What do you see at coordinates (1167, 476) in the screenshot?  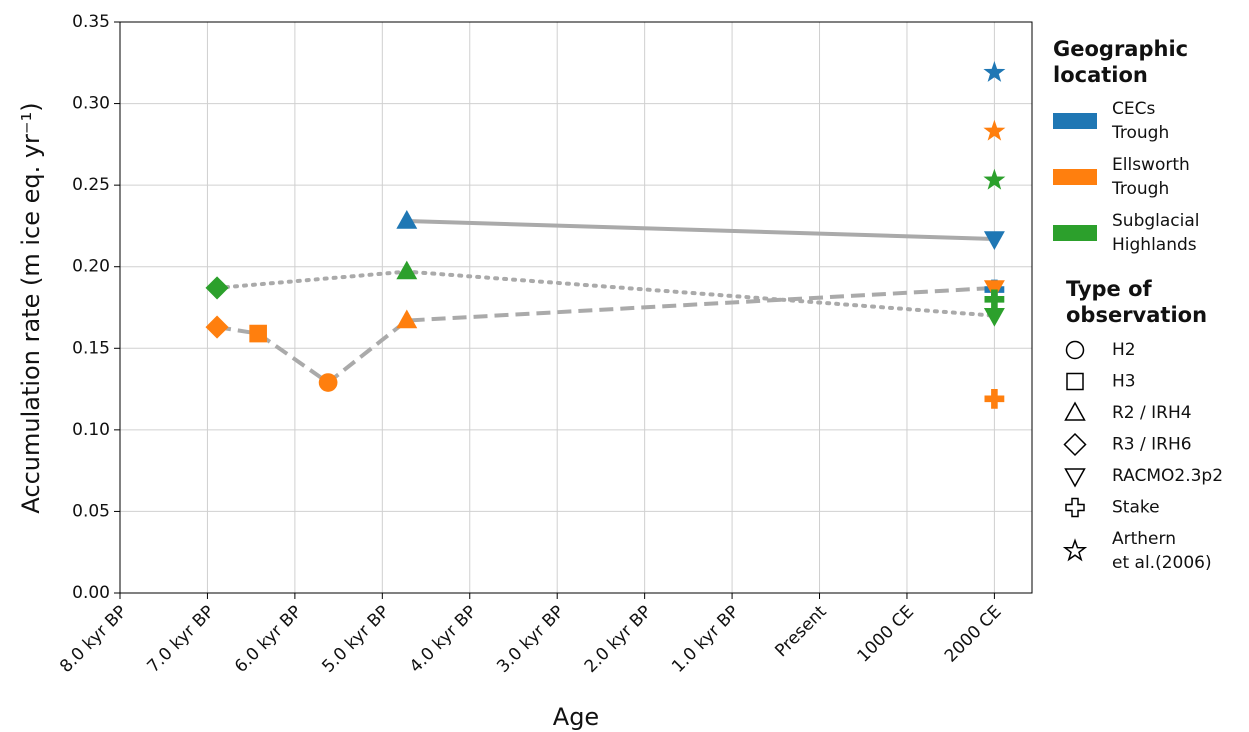 I see `legend-label: RACMO2.3p2` at bounding box center [1167, 476].